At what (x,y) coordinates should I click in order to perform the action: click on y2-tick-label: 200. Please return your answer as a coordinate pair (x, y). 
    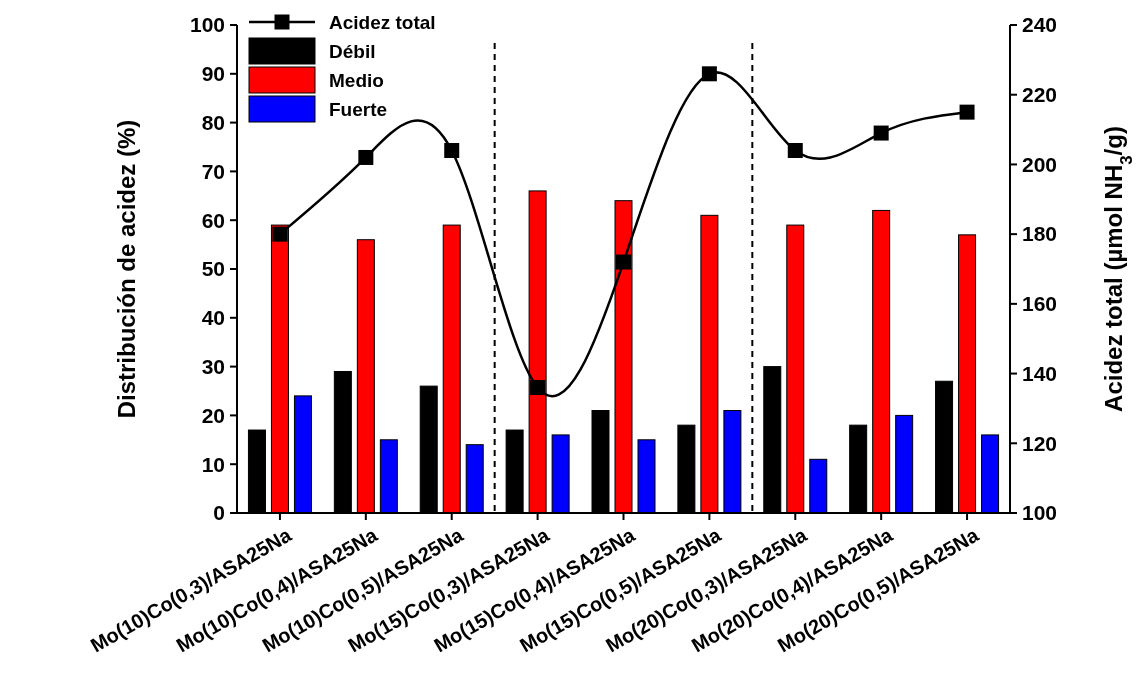
    Looking at the image, I should click on (1040, 164).